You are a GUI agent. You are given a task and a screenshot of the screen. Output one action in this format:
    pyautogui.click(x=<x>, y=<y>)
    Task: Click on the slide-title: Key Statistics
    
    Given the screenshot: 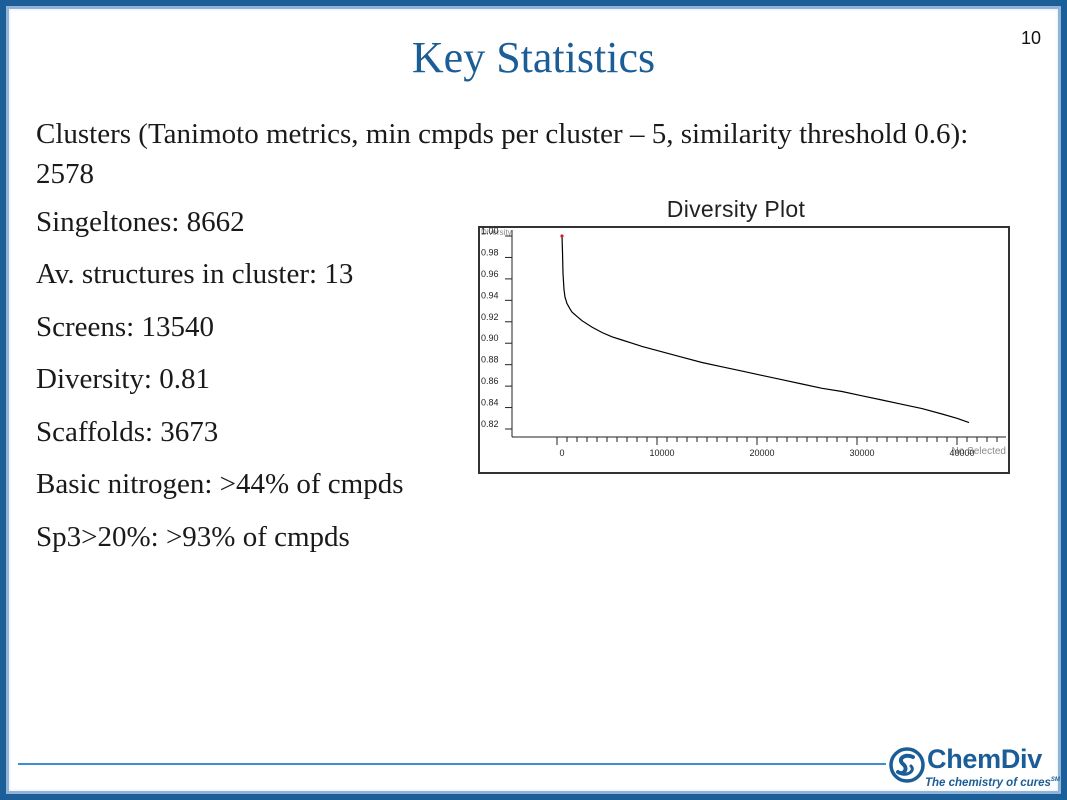 What is the action you would take?
    pyautogui.click(x=533, y=57)
    